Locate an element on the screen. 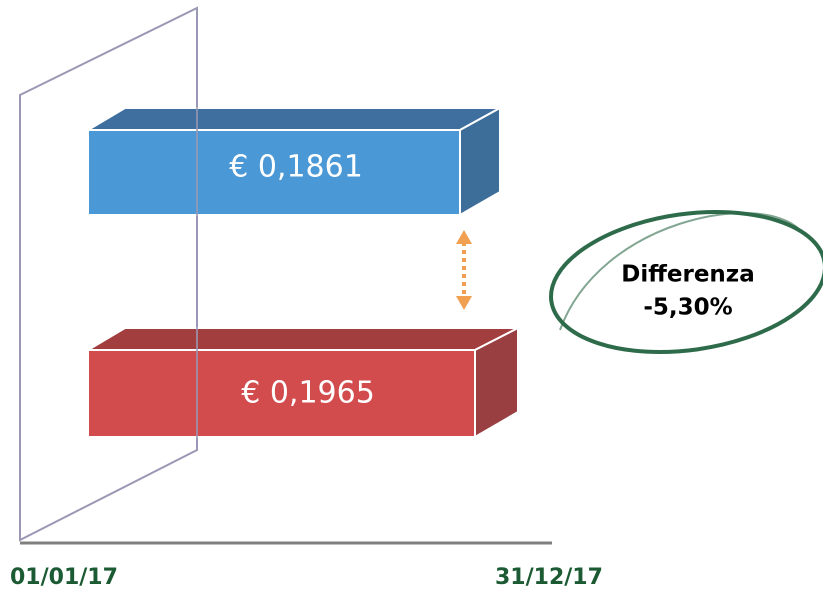  difference-arrow is located at coordinates (464, 270).